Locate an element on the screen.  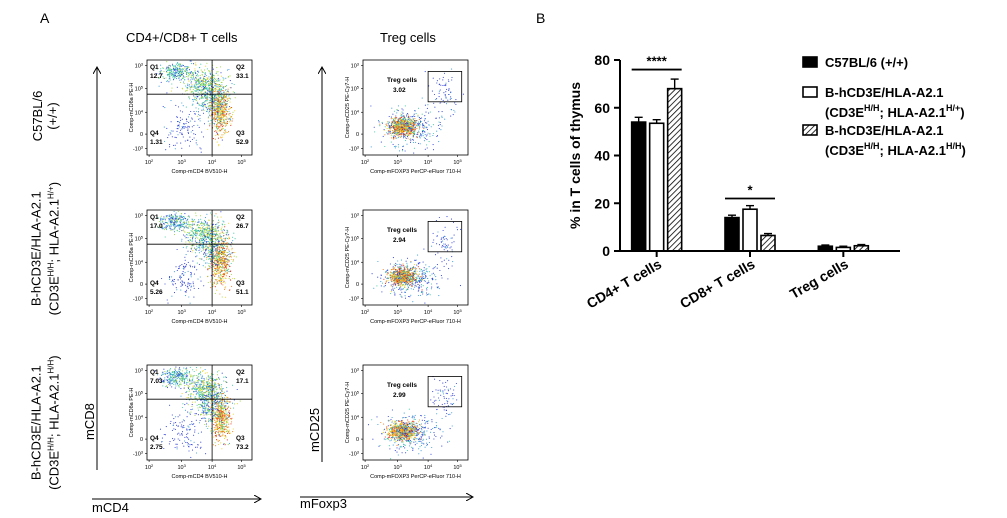
significance-label: * is located at coordinates (750, 189).